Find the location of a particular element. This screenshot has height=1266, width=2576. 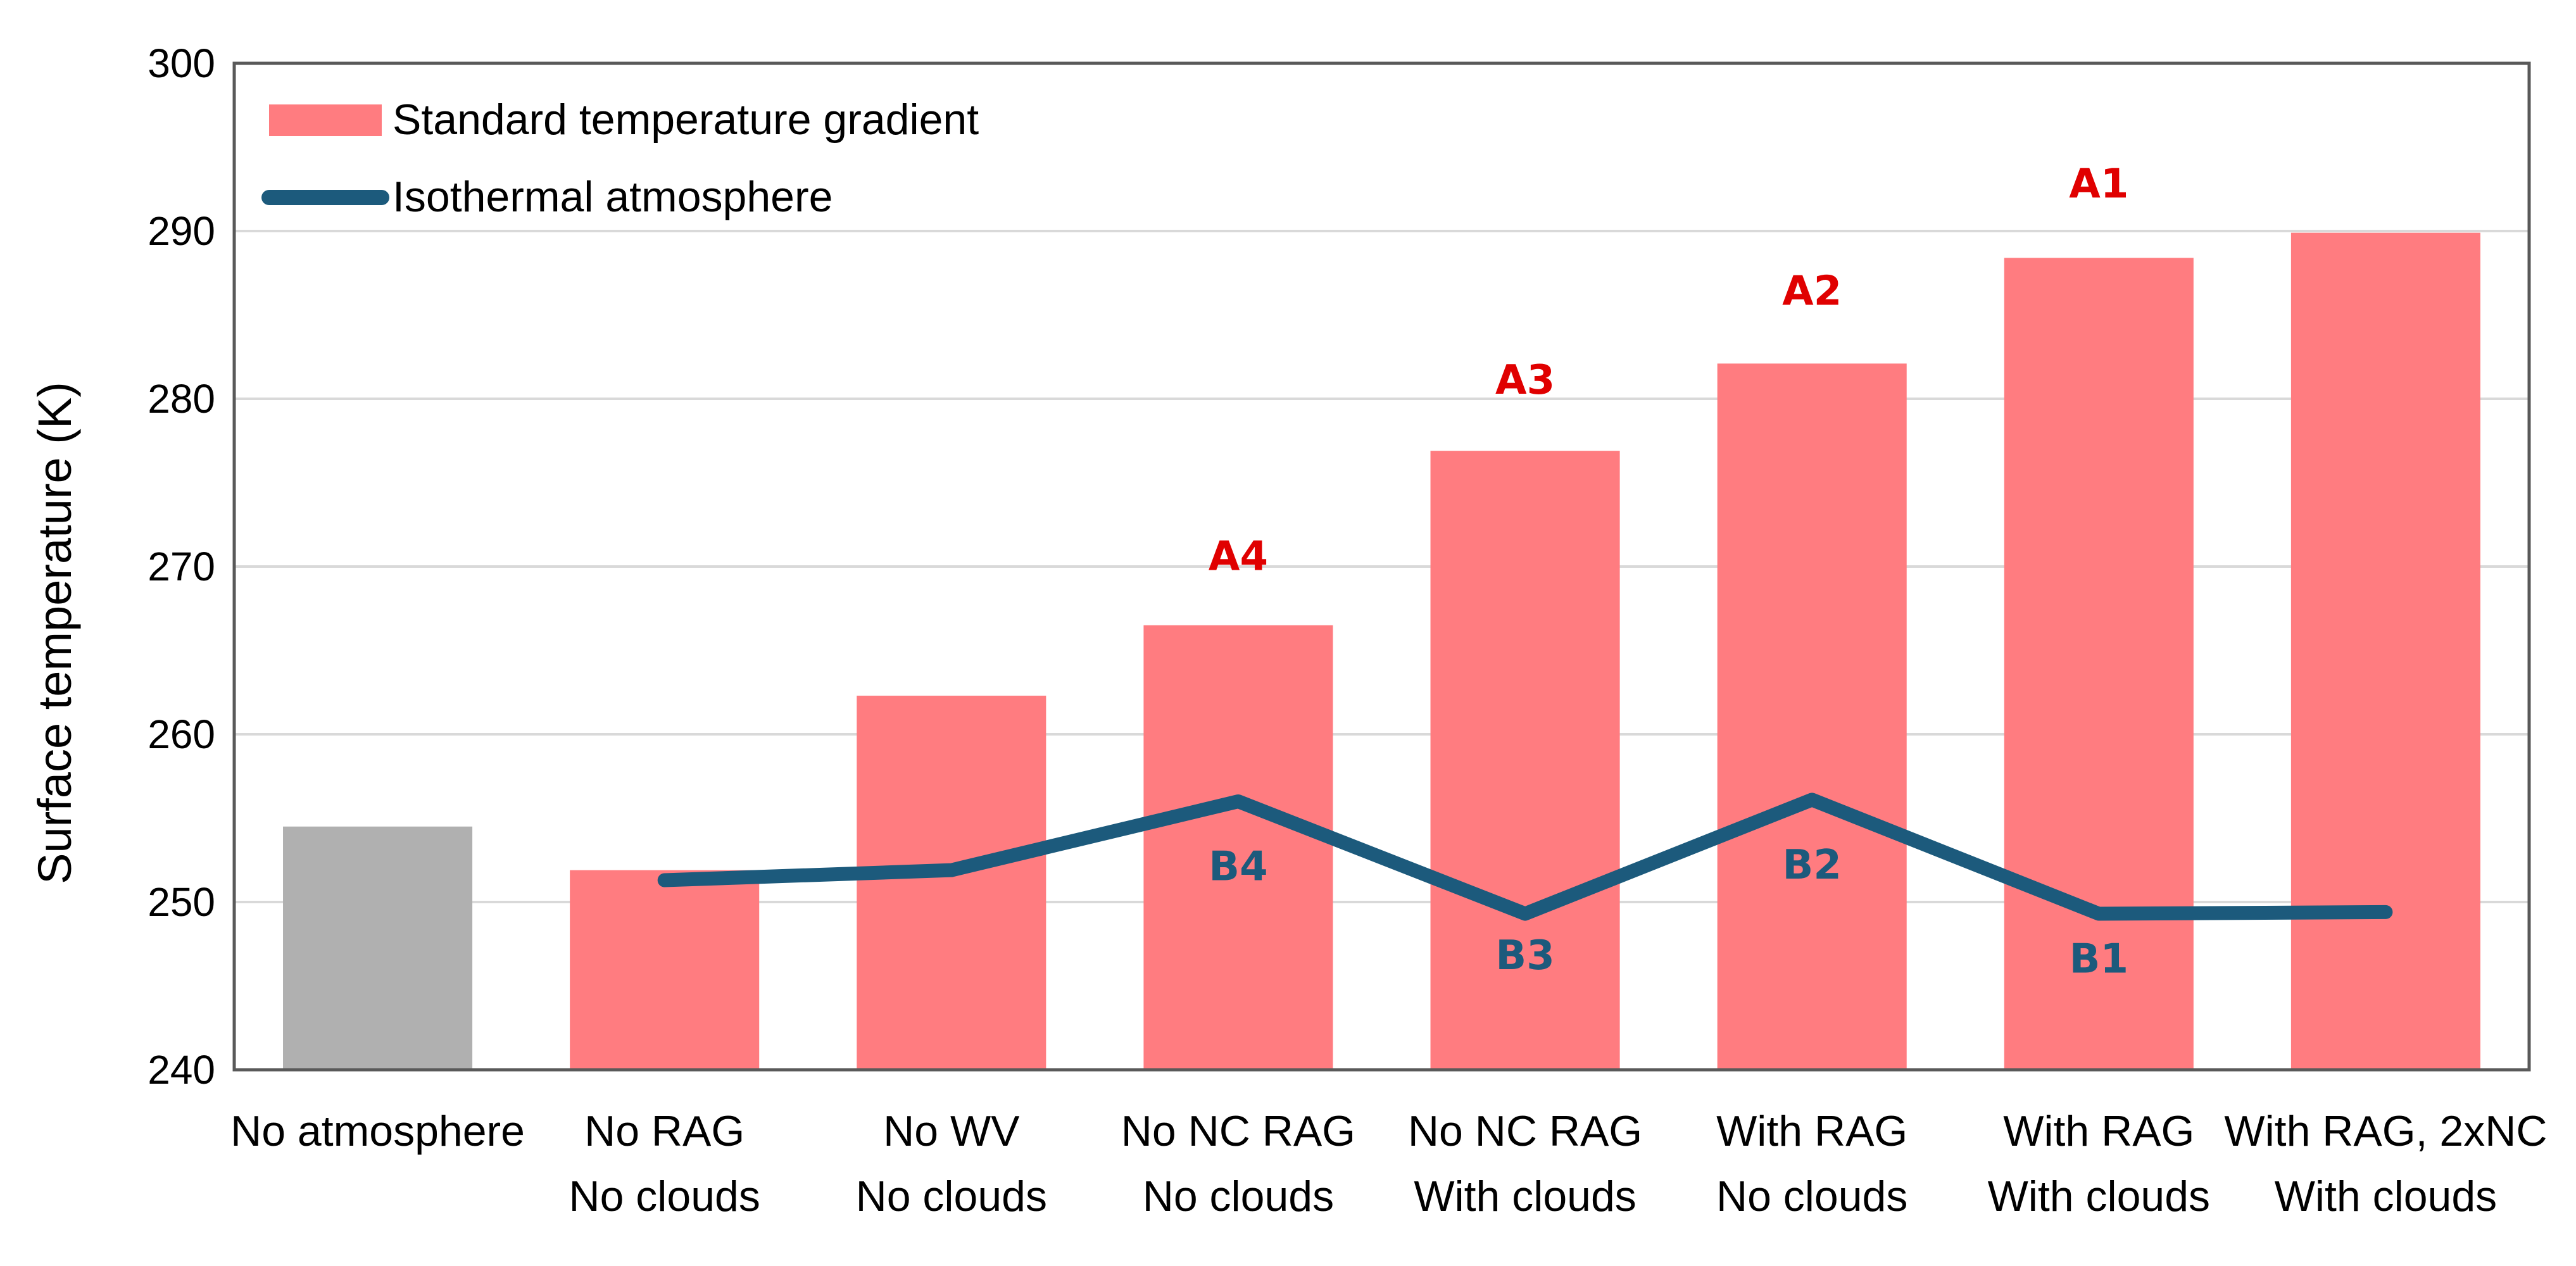

x-category-label: No WV is located at coordinates (951, 1131).